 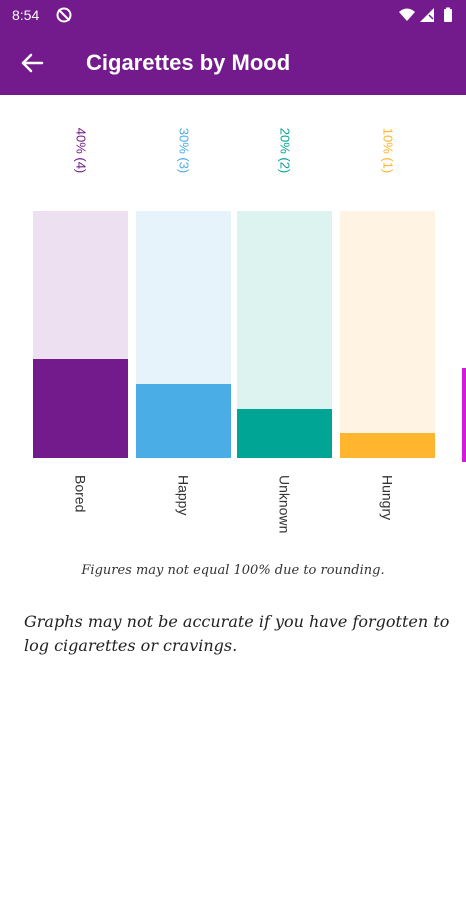 I want to click on signal-icon, so click(x=427, y=15).